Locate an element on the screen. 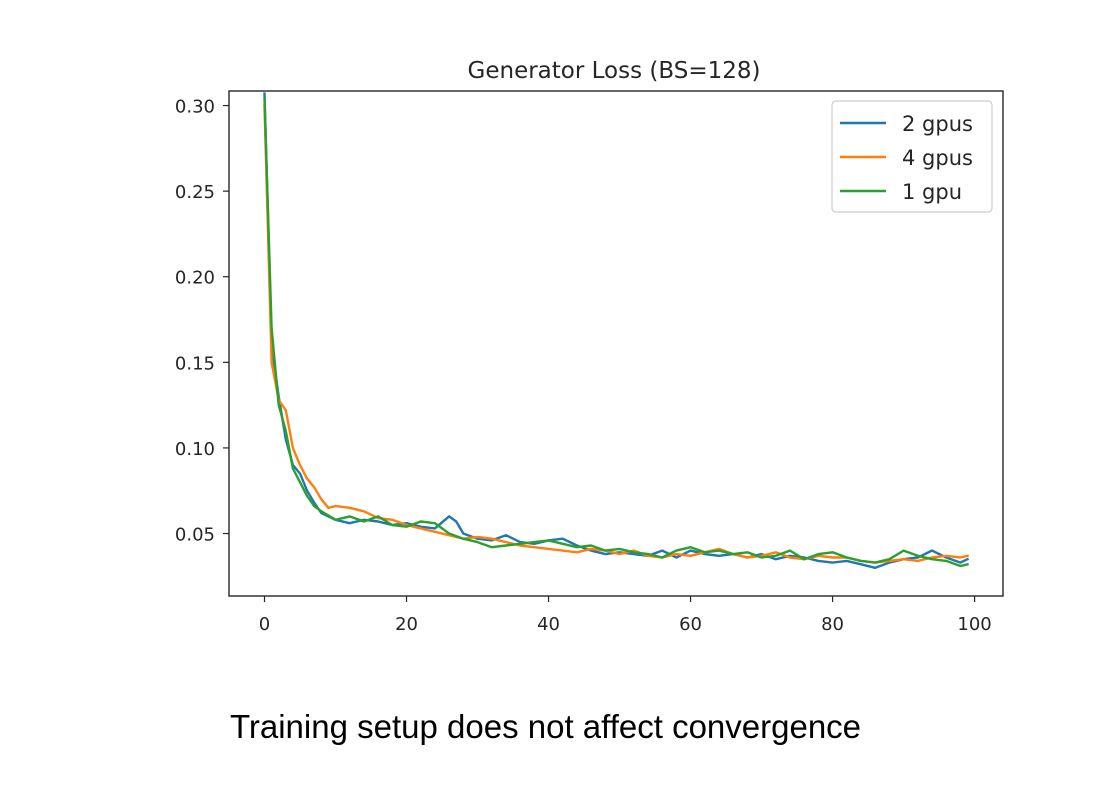 This screenshot has height=796, width=1117. legend-label-0: 2 gpus is located at coordinates (937, 124).